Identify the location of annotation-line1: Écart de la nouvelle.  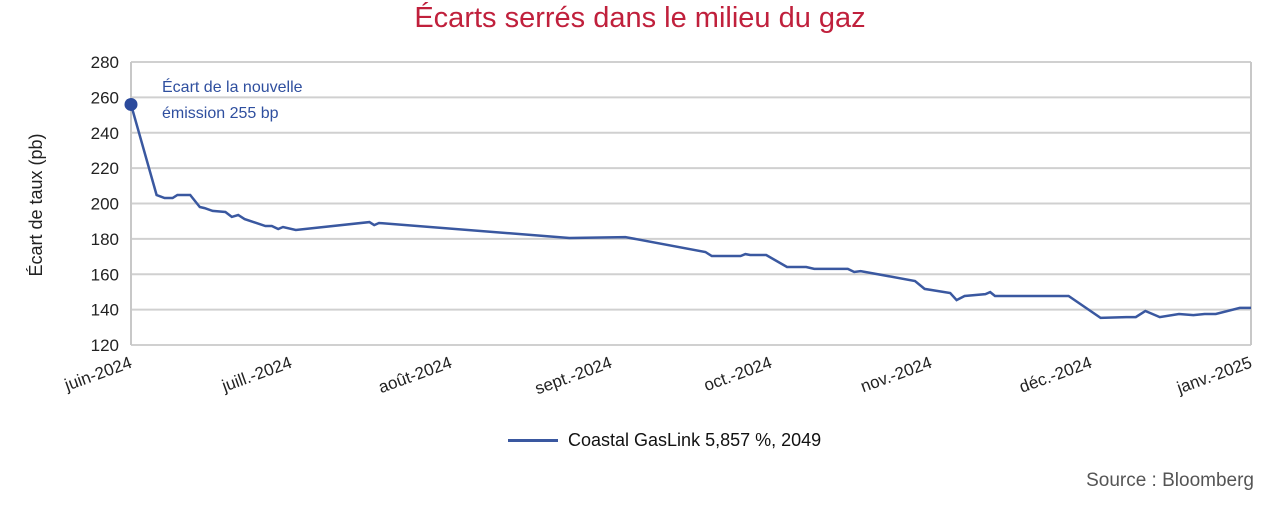
(232, 86).